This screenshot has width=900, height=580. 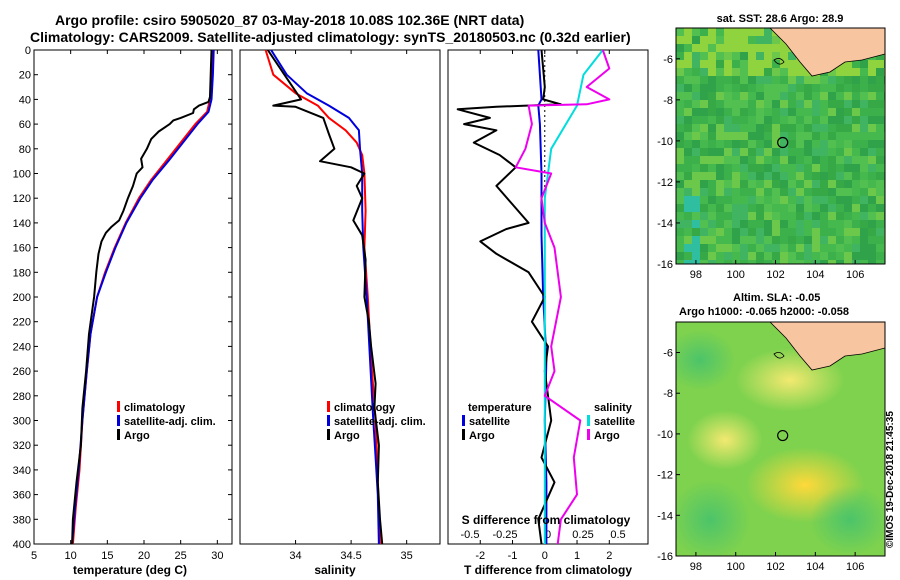 What do you see at coordinates (588, 434) in the screenshot?
I see `legend-swatch-s-argo` at bounding box center [588, 434].